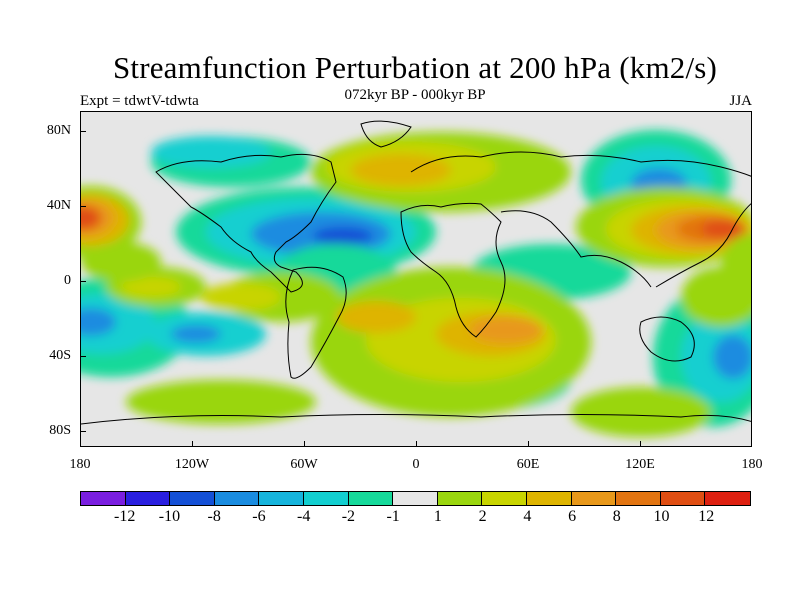 Image resolution: width=800 pixels, height=600 pixels. Describe the element at coordinates (125, 516) in the screenshot. I see `colorbar-label: -12` at that location.